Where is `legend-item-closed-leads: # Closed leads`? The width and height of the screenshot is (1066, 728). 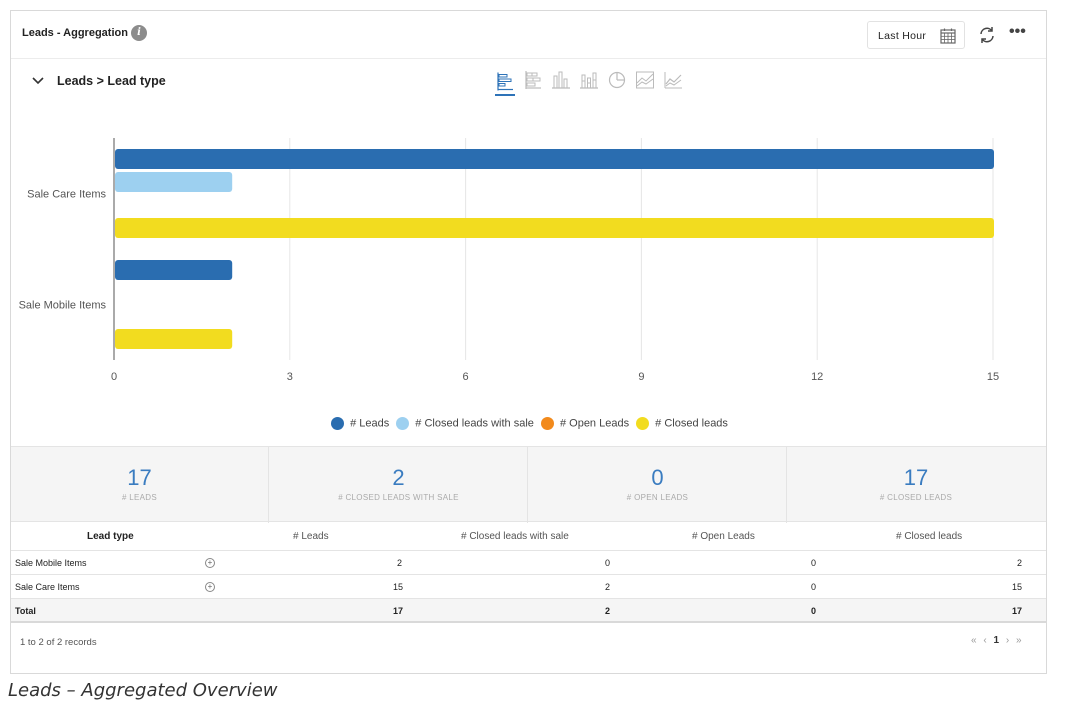 legend-item-closed-leads: # Closed leads is located at coordinates (682, 423).